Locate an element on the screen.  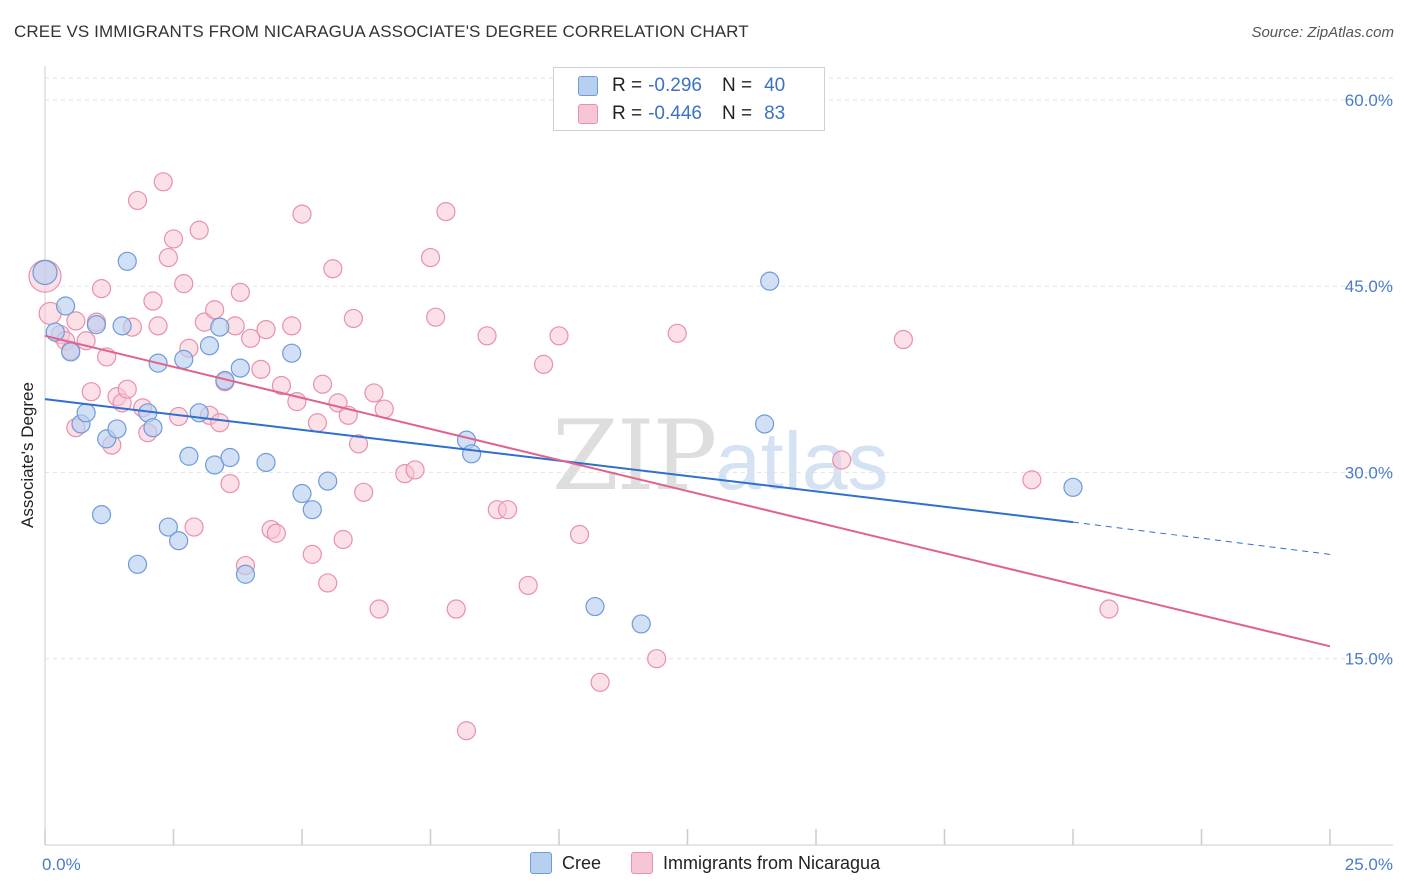
series-legend: Cree Immigrants from Nicaragua is located at coordinates (720, 863).